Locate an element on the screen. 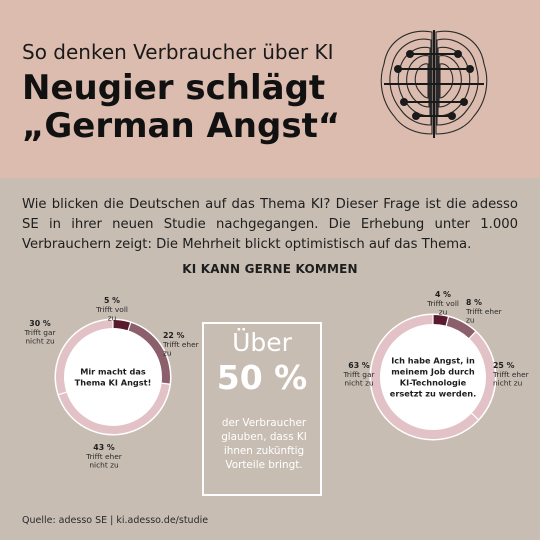  donut-value-label: 22 % is located at coordinates (174, 335).